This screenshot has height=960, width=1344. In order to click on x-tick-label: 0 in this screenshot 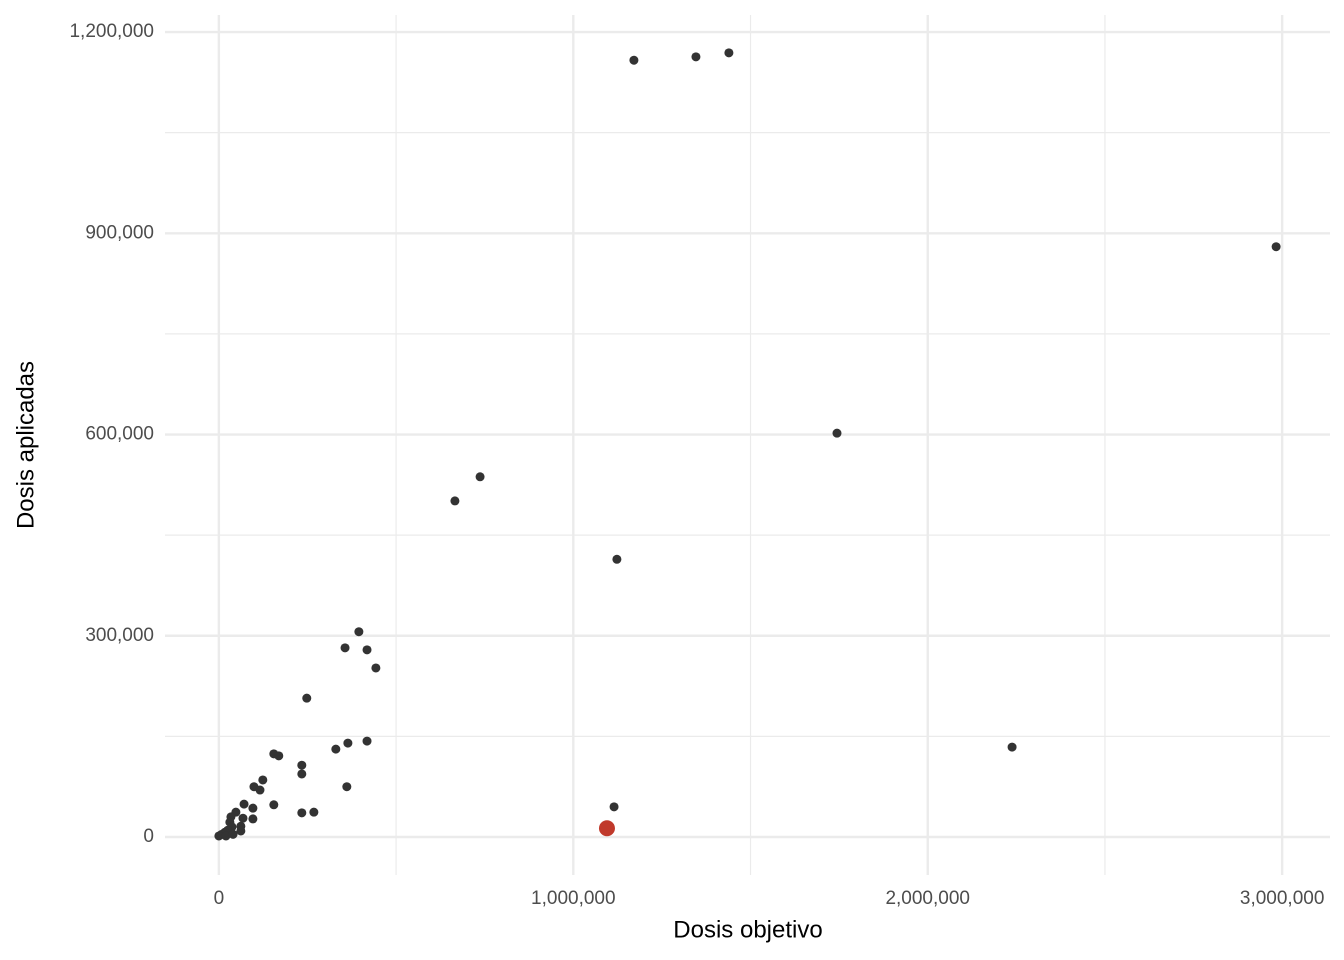, I will do `click(219, 898)`.